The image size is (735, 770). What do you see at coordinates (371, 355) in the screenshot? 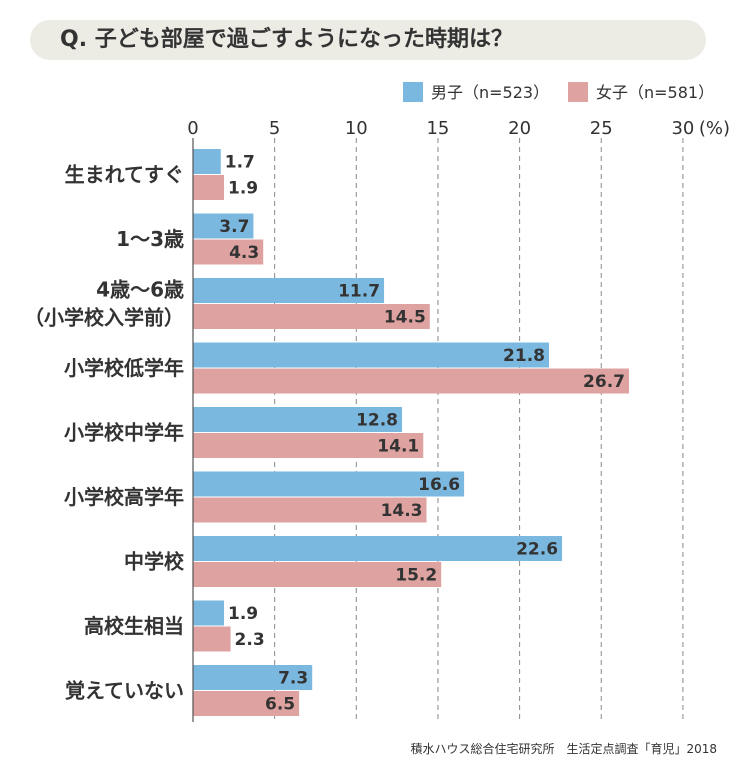
I see `bar-s0-c3` at bounding box center [371, 355].